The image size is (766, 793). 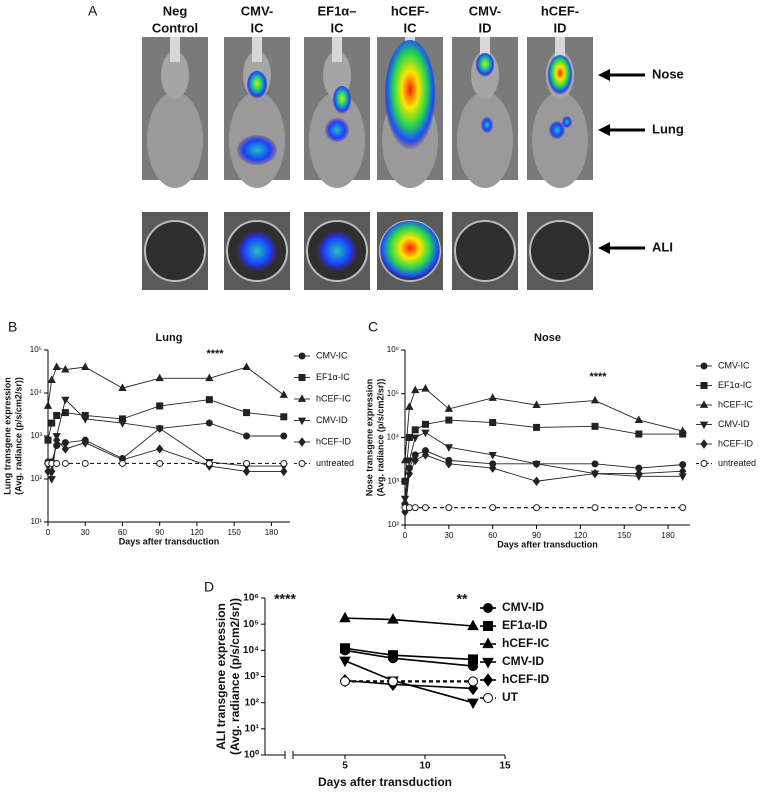 I want to click on column-label: hCEF-, so click(x=560, y=10).